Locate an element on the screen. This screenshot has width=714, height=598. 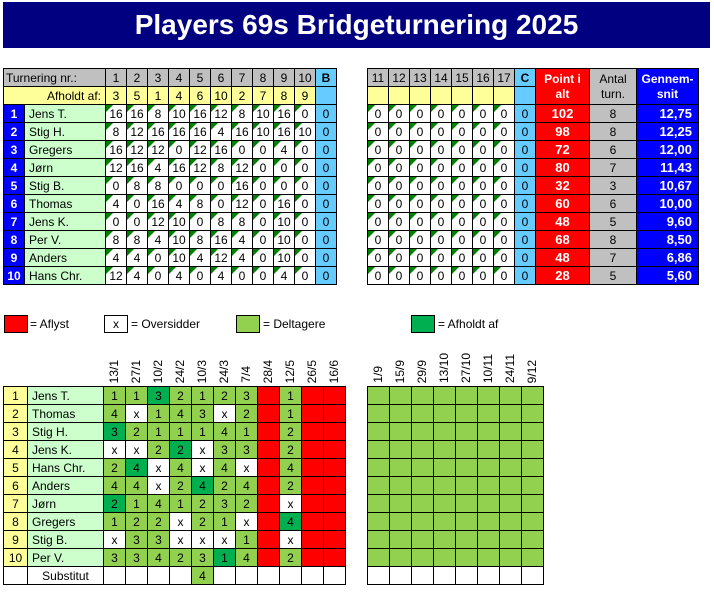
round-header: 8 is located at coordinates (263, 77).